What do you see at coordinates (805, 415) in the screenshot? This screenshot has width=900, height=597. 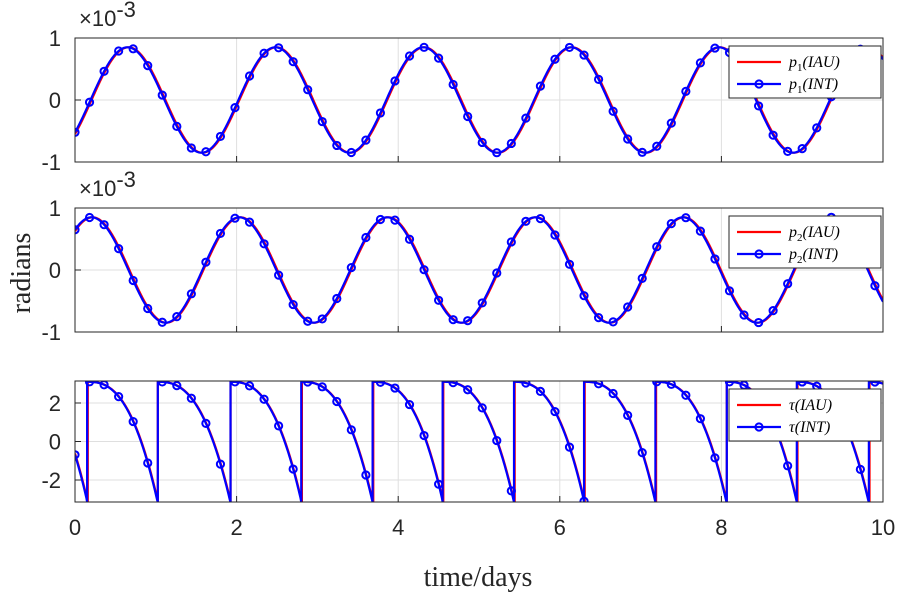 I see `legend: τ(IAU) τ(INT)` at bounding box center [805, 415].